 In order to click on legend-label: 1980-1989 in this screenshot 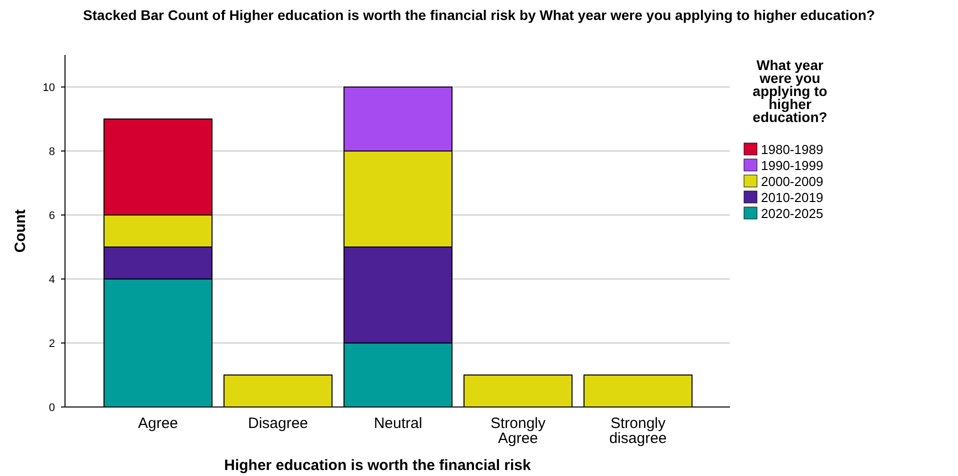, I will do `click(792, 149)`.